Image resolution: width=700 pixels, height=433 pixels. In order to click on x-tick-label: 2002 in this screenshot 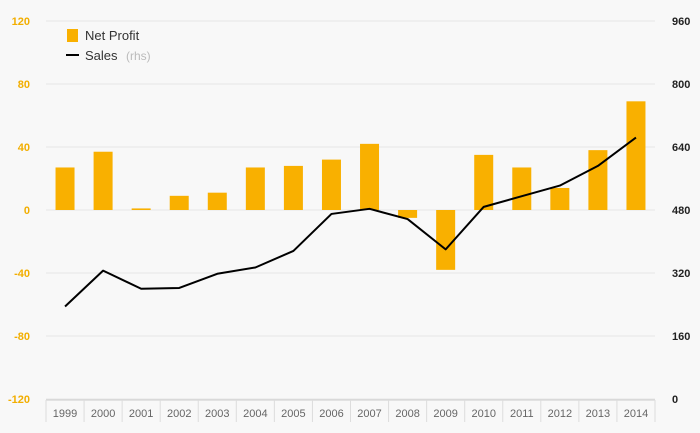, I will do `click(179, 414)`.